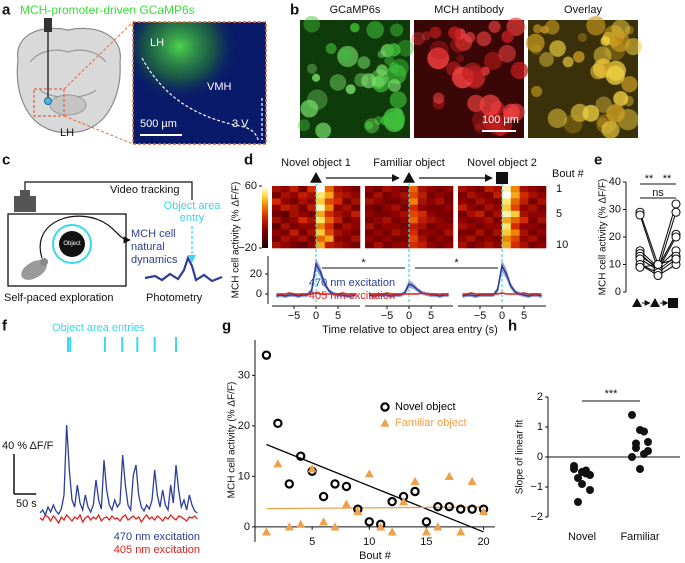 This screenshot has width=685, height=563. What do you see at coordinates (502, 163) in the screenshot?
I see `condition-title: Novel object 2` at bounding box center [502, 163].